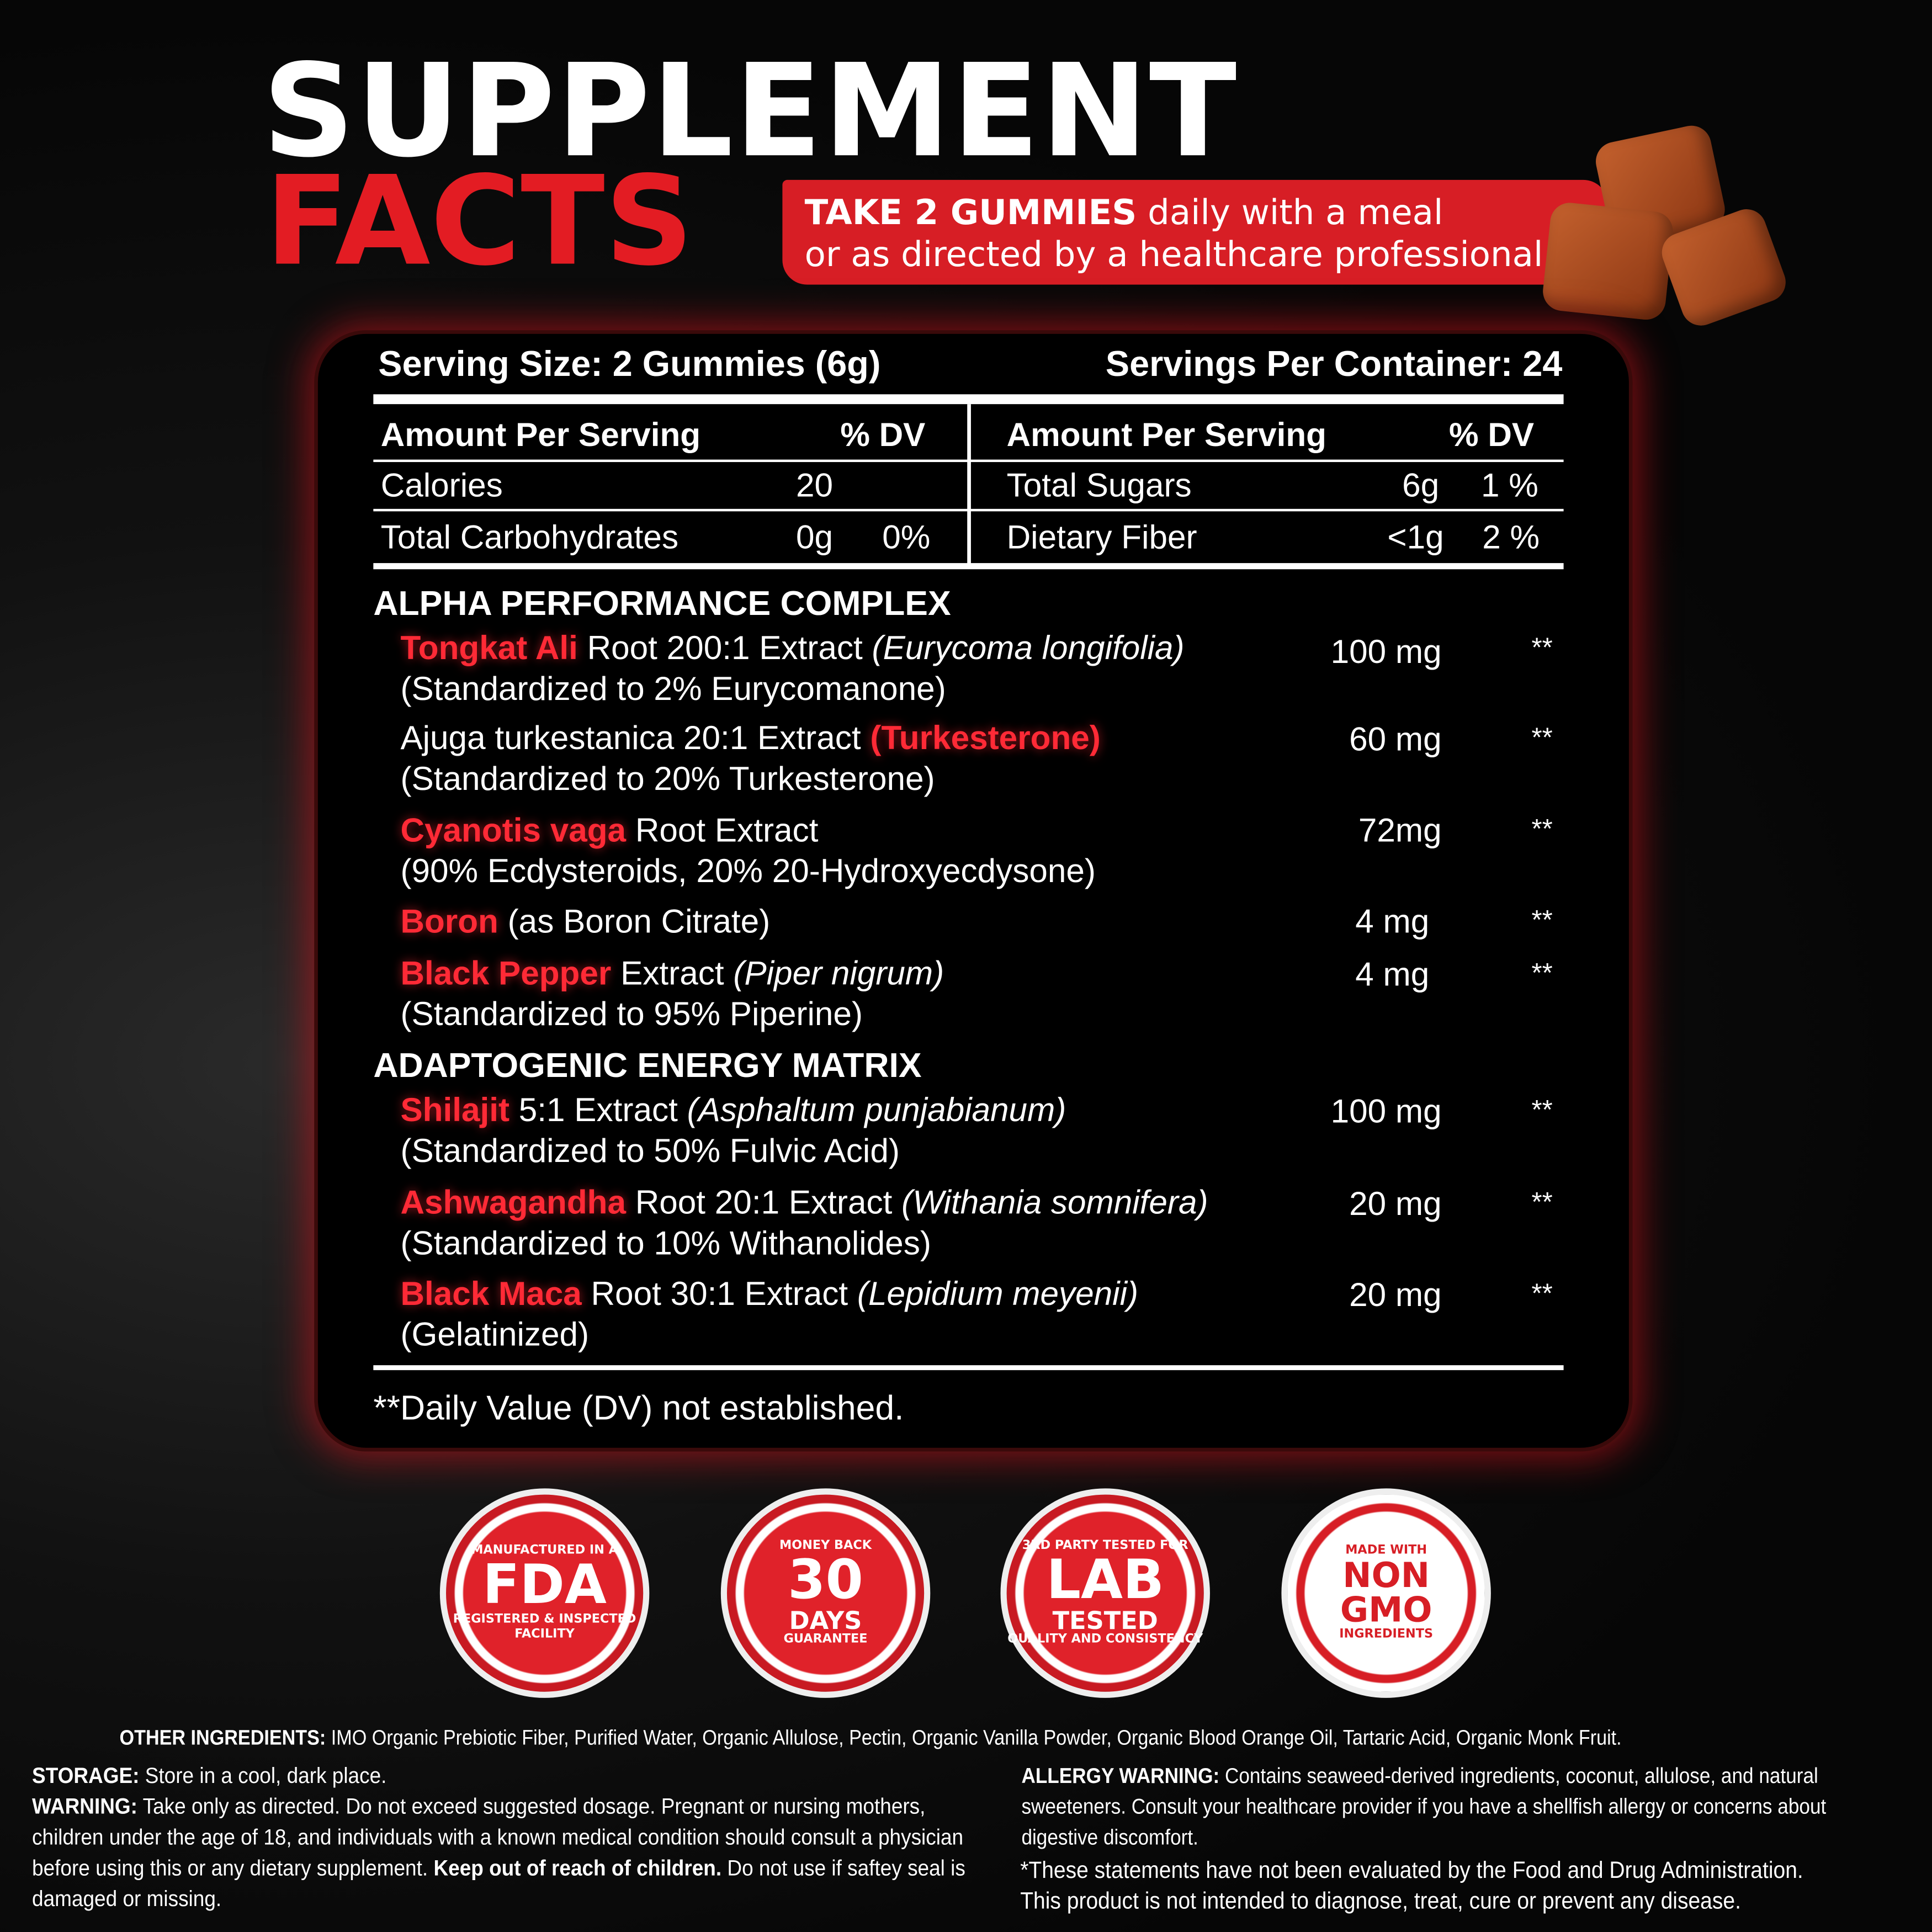 This screenshot has height=1932, width=1932. Describe the element at coordinates (969, 486) in the screenshot. I see `column-divider` at that location.